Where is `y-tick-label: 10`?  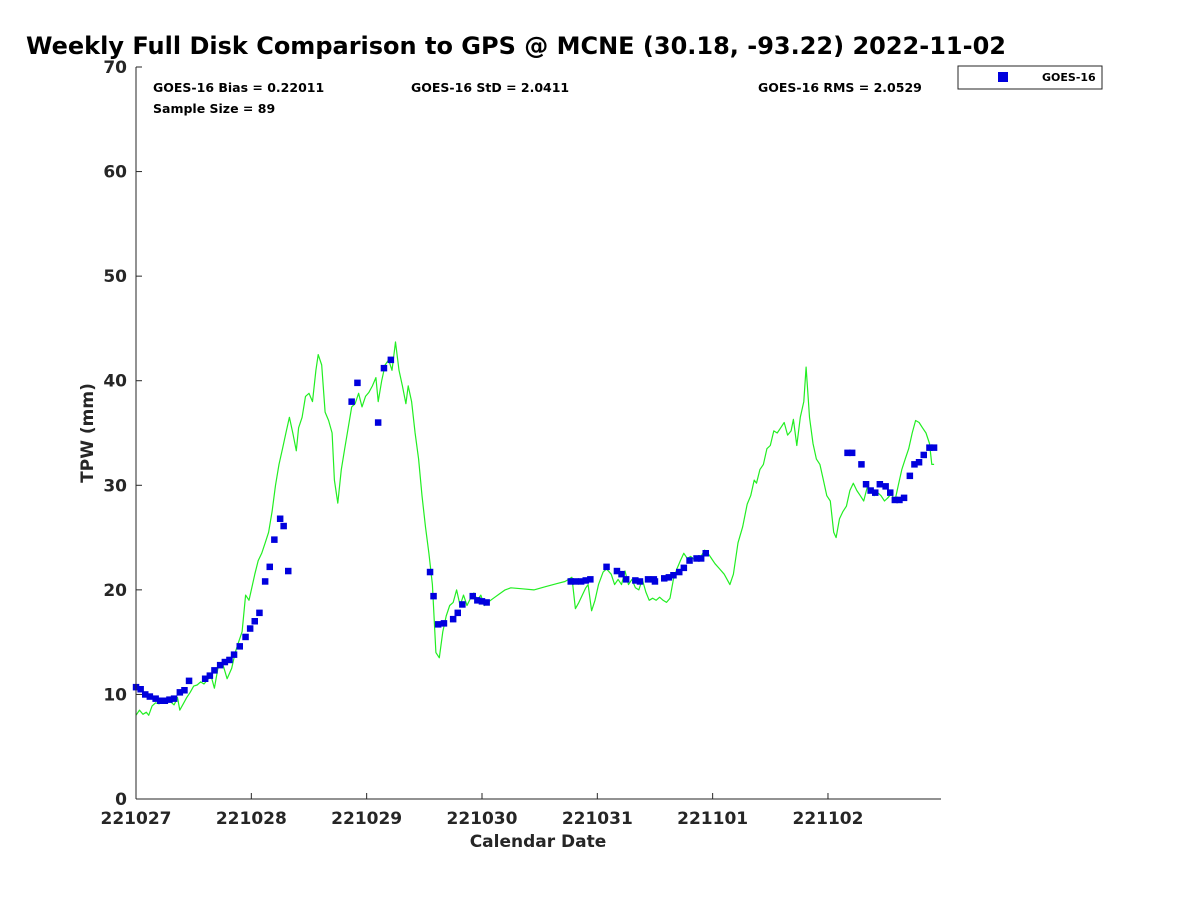
y-tick-label: 10 is located at coordinates (115, 695).